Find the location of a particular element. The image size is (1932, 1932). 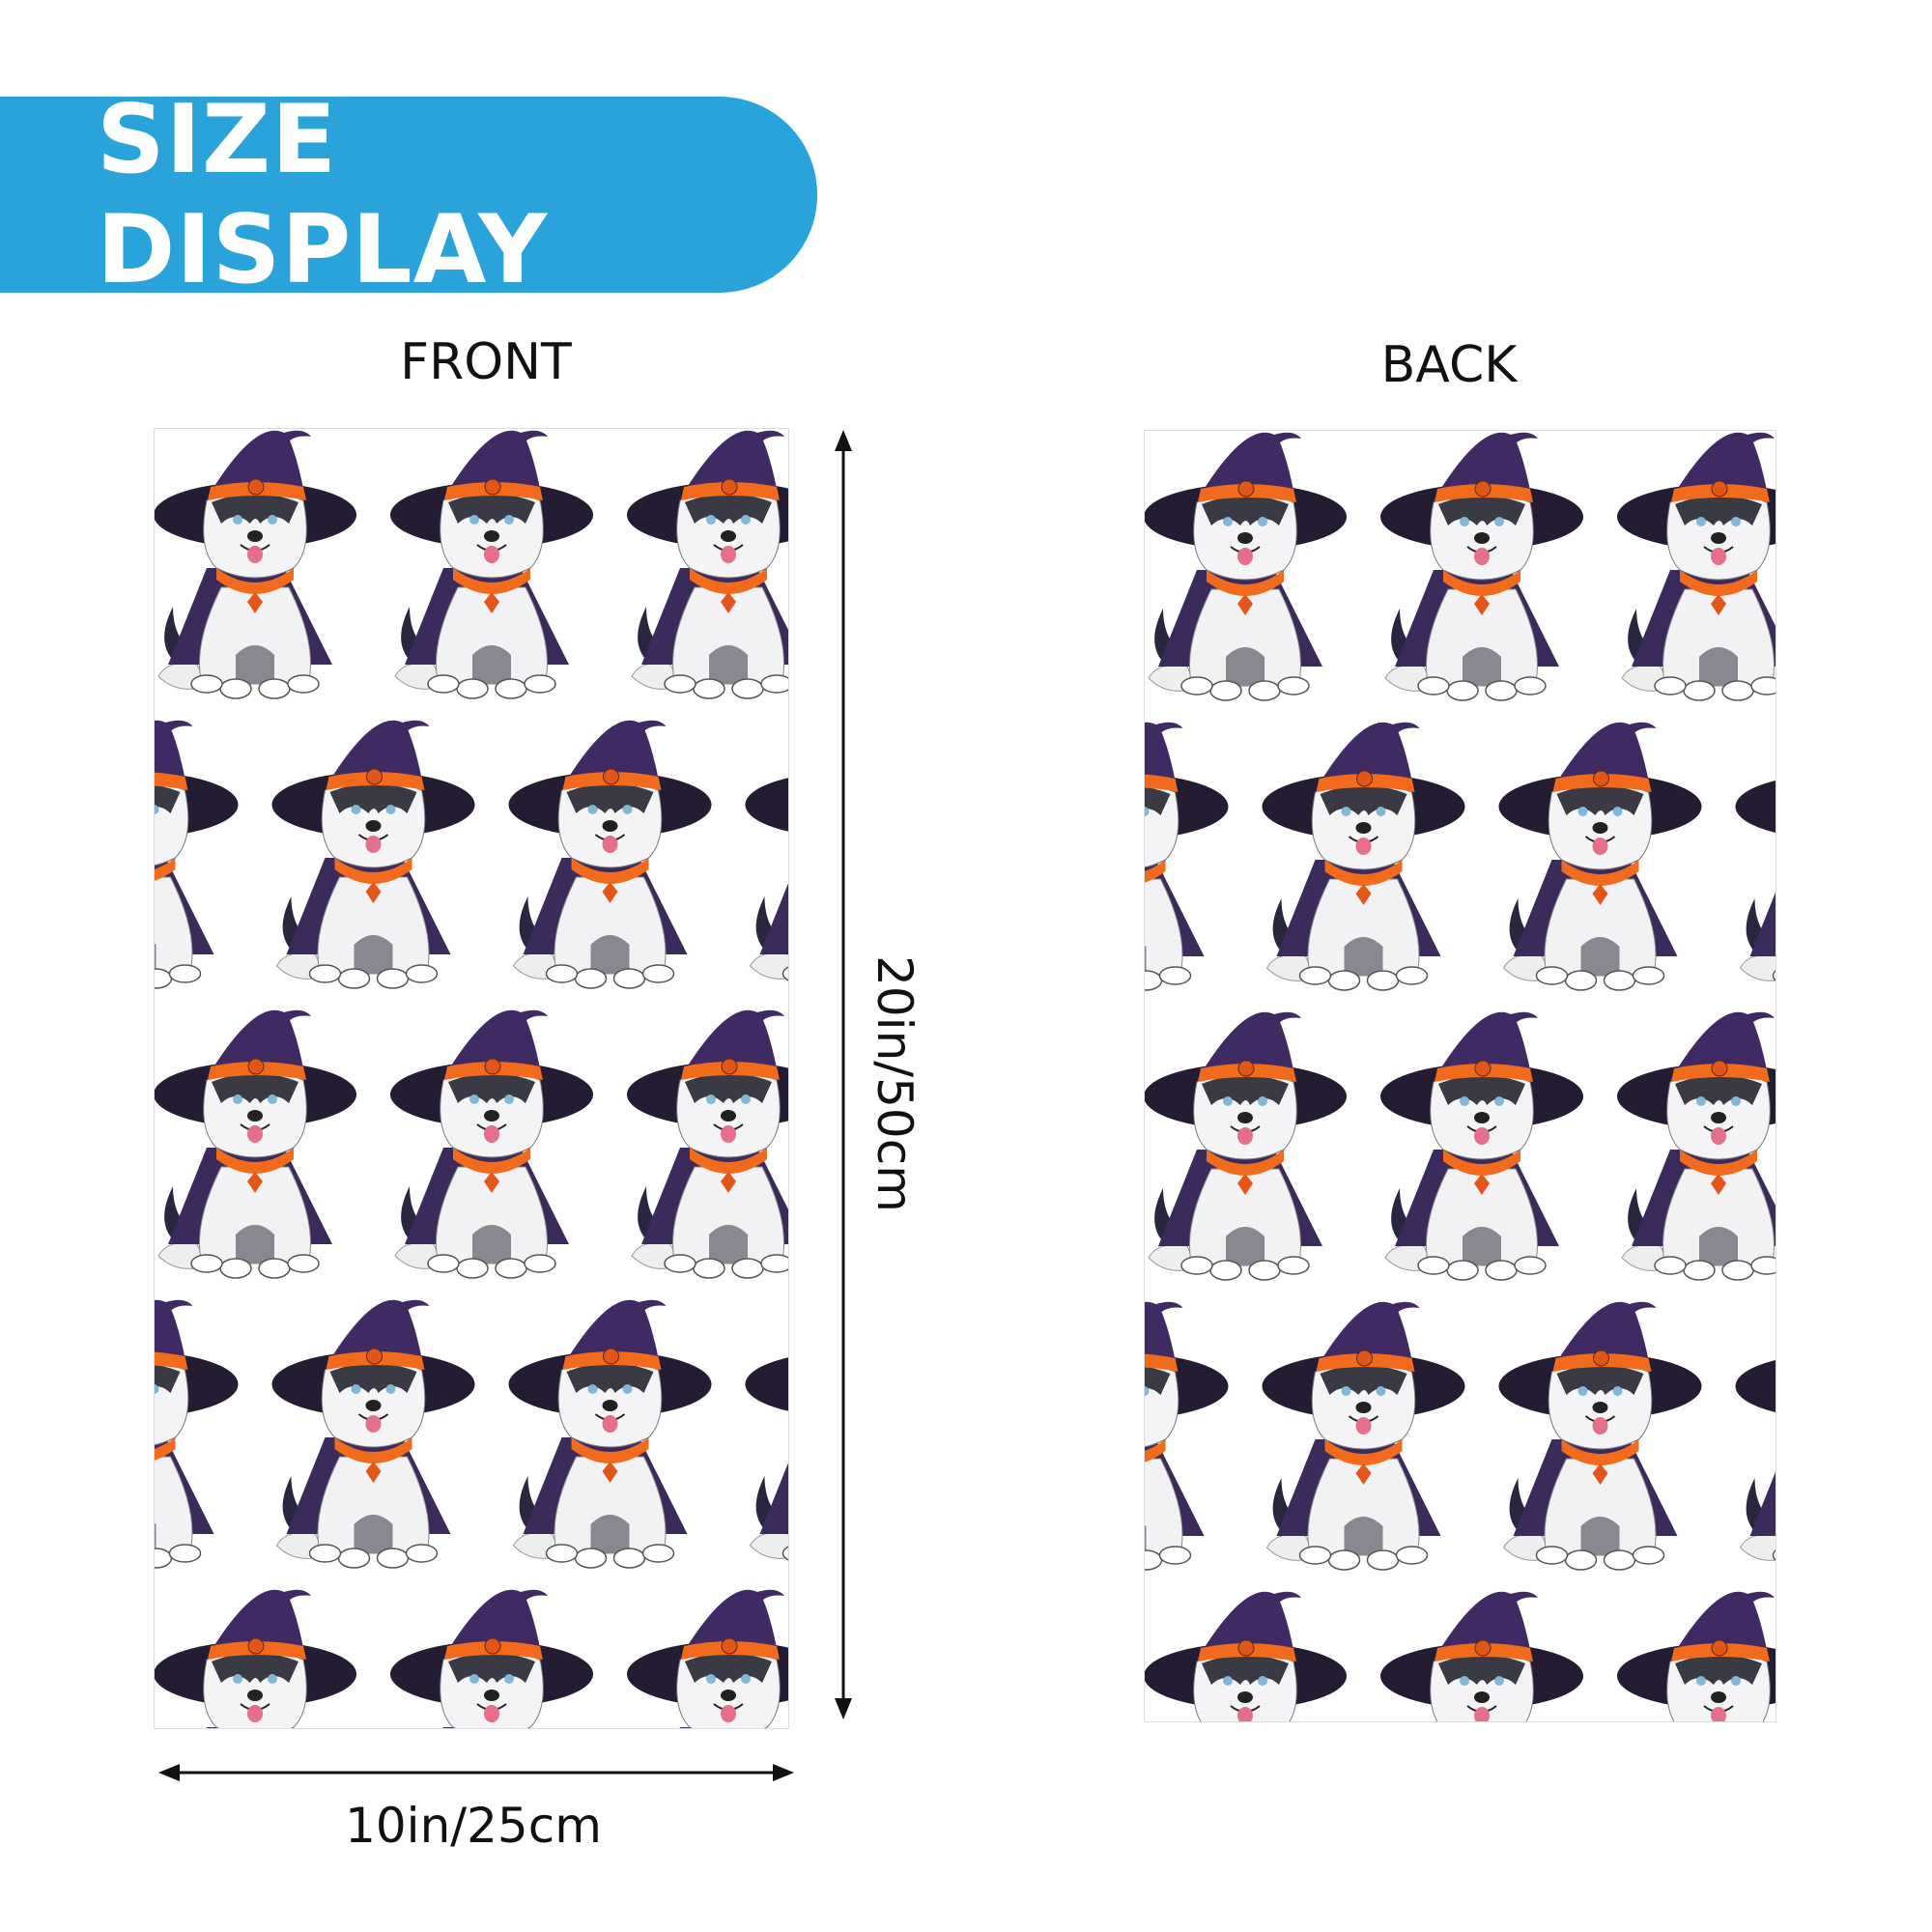

front-label: FRONT is located at coordinates (486, 362).